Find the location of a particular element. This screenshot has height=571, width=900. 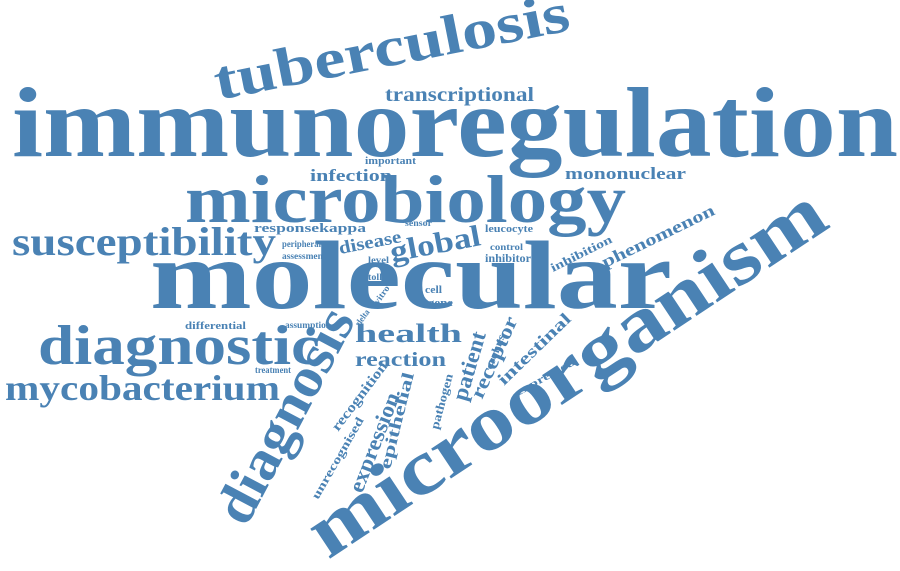

word: inhibitor is located at coordinates (508, 258).